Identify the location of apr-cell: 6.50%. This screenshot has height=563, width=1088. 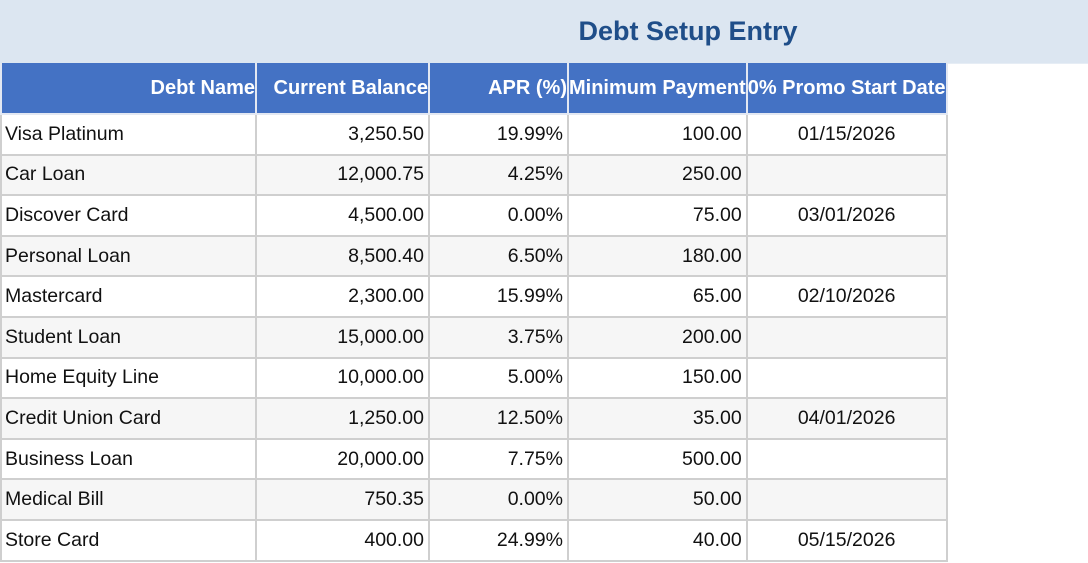
(498, 256).